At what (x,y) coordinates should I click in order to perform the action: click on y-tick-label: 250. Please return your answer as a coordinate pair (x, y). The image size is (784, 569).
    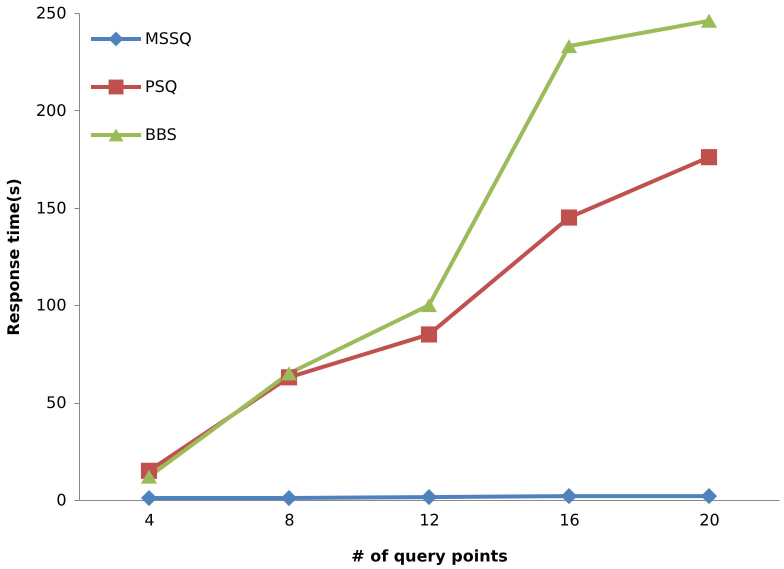
    Looking at the image, I should click on (51, 13).